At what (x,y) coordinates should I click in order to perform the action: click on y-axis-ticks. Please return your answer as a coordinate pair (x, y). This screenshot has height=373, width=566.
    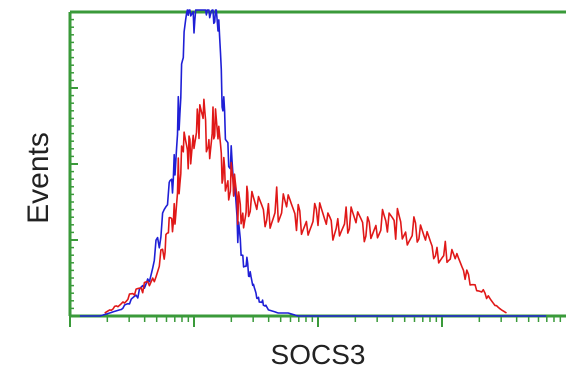
    Looking at the image, I should click on (74, 164).